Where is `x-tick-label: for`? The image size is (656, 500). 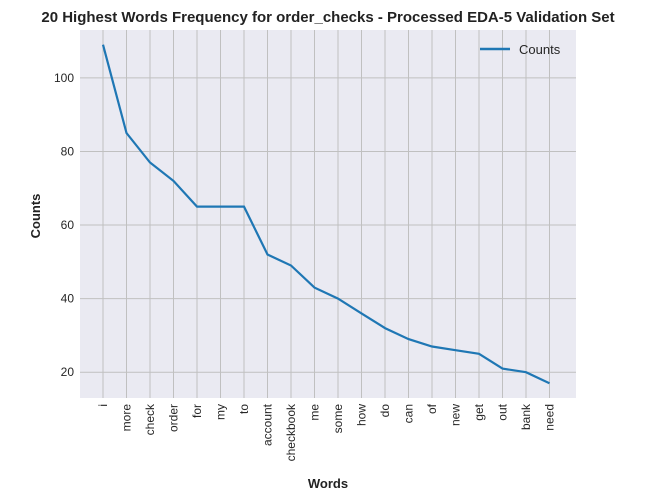 x-tick-label: for is located at coordinates (197, 411).